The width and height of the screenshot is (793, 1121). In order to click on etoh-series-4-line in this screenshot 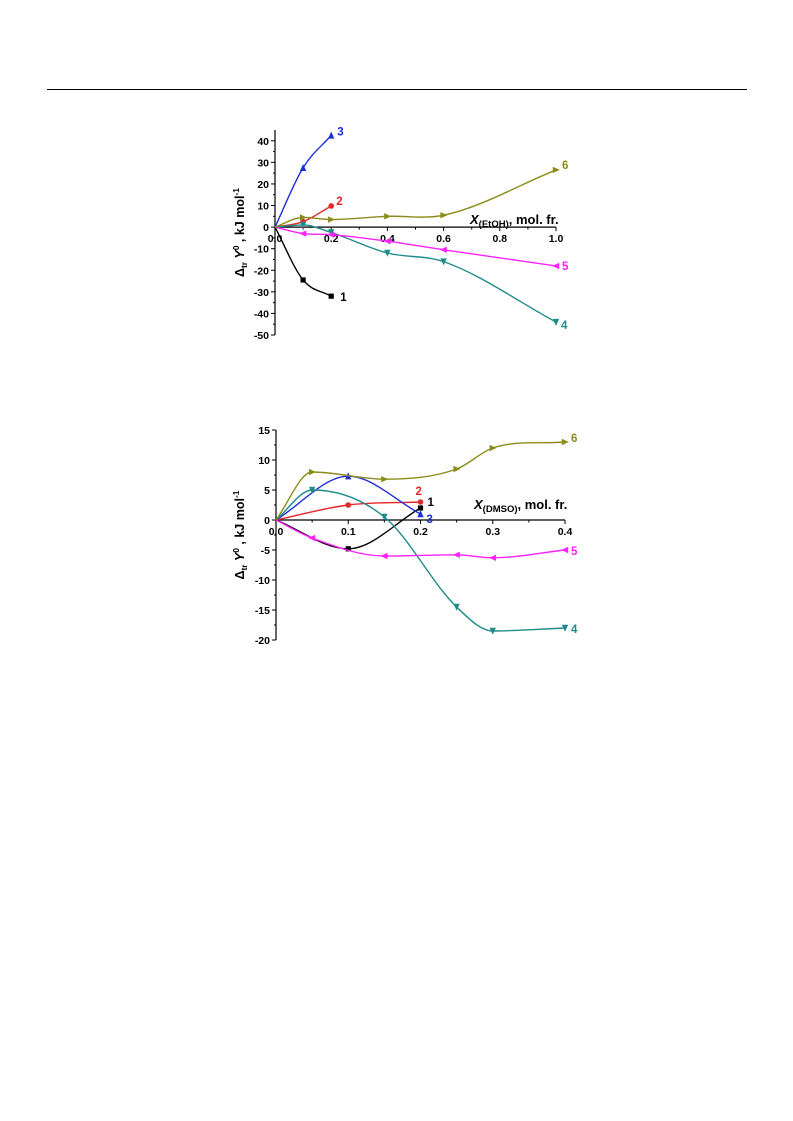, I will do `click(415, 273)`.